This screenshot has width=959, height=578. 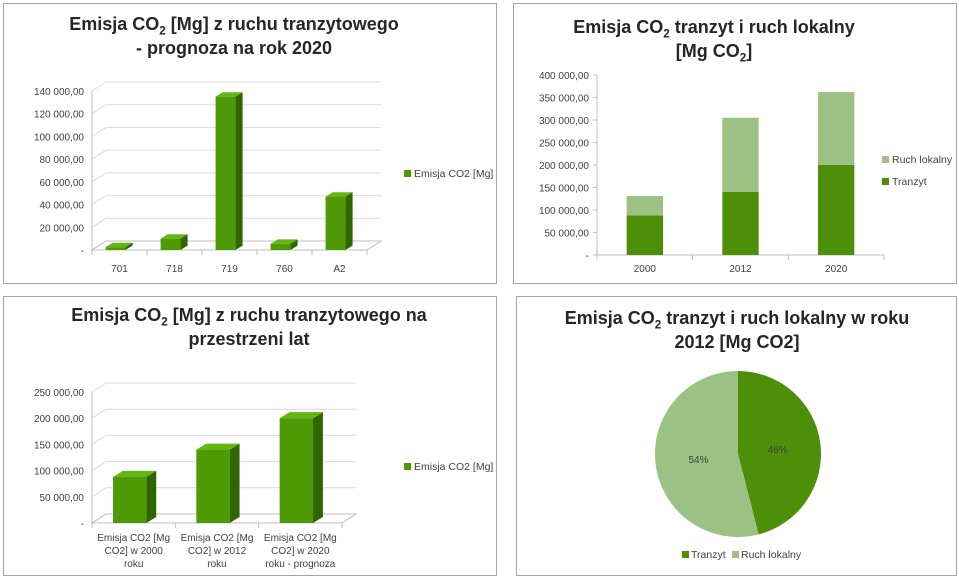 I want to click on x-tick-label: 2012, so click(x=740, y=269).